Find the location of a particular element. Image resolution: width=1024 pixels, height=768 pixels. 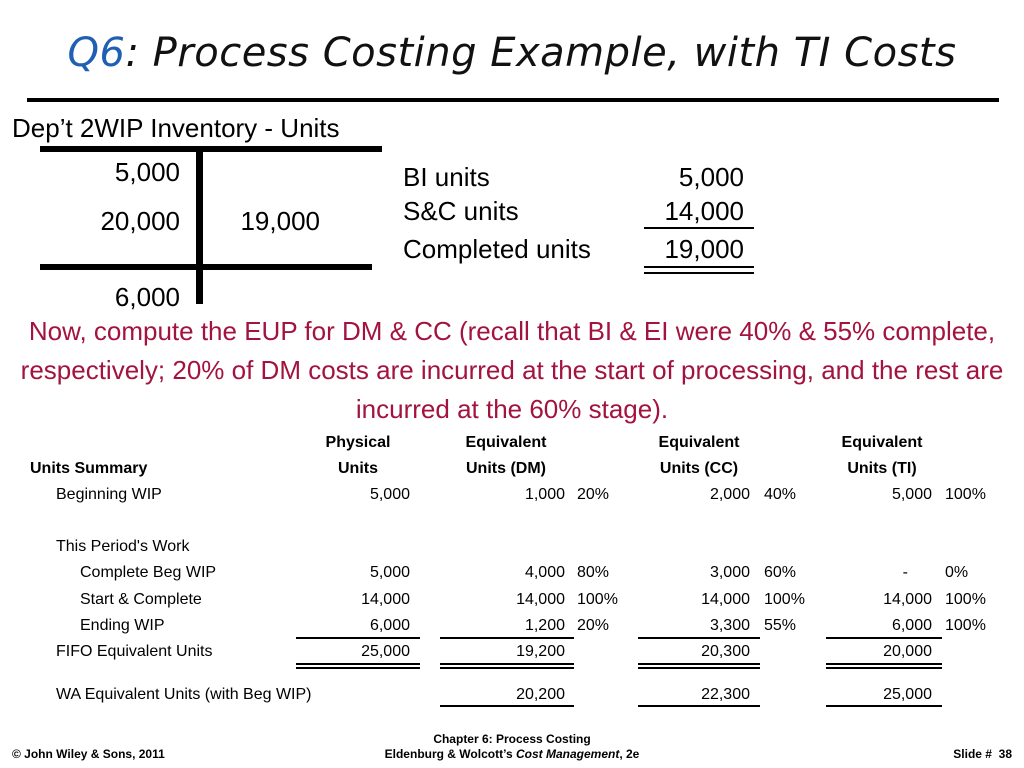

t-account-top-bar is located at coordinates (211, 149).